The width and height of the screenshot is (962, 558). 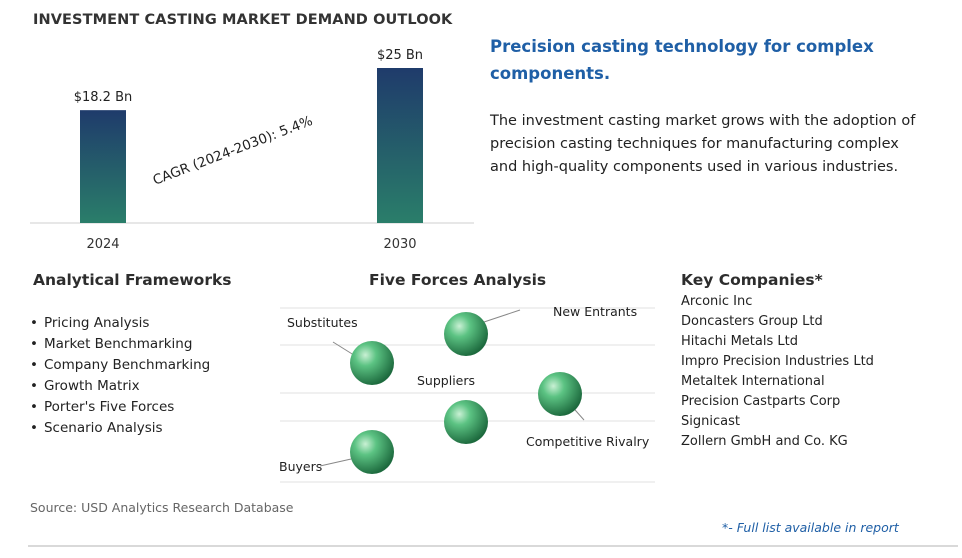 I want to click on label-competitive-rivalry: Competitive Rivalry, so click(x=588, y=441).